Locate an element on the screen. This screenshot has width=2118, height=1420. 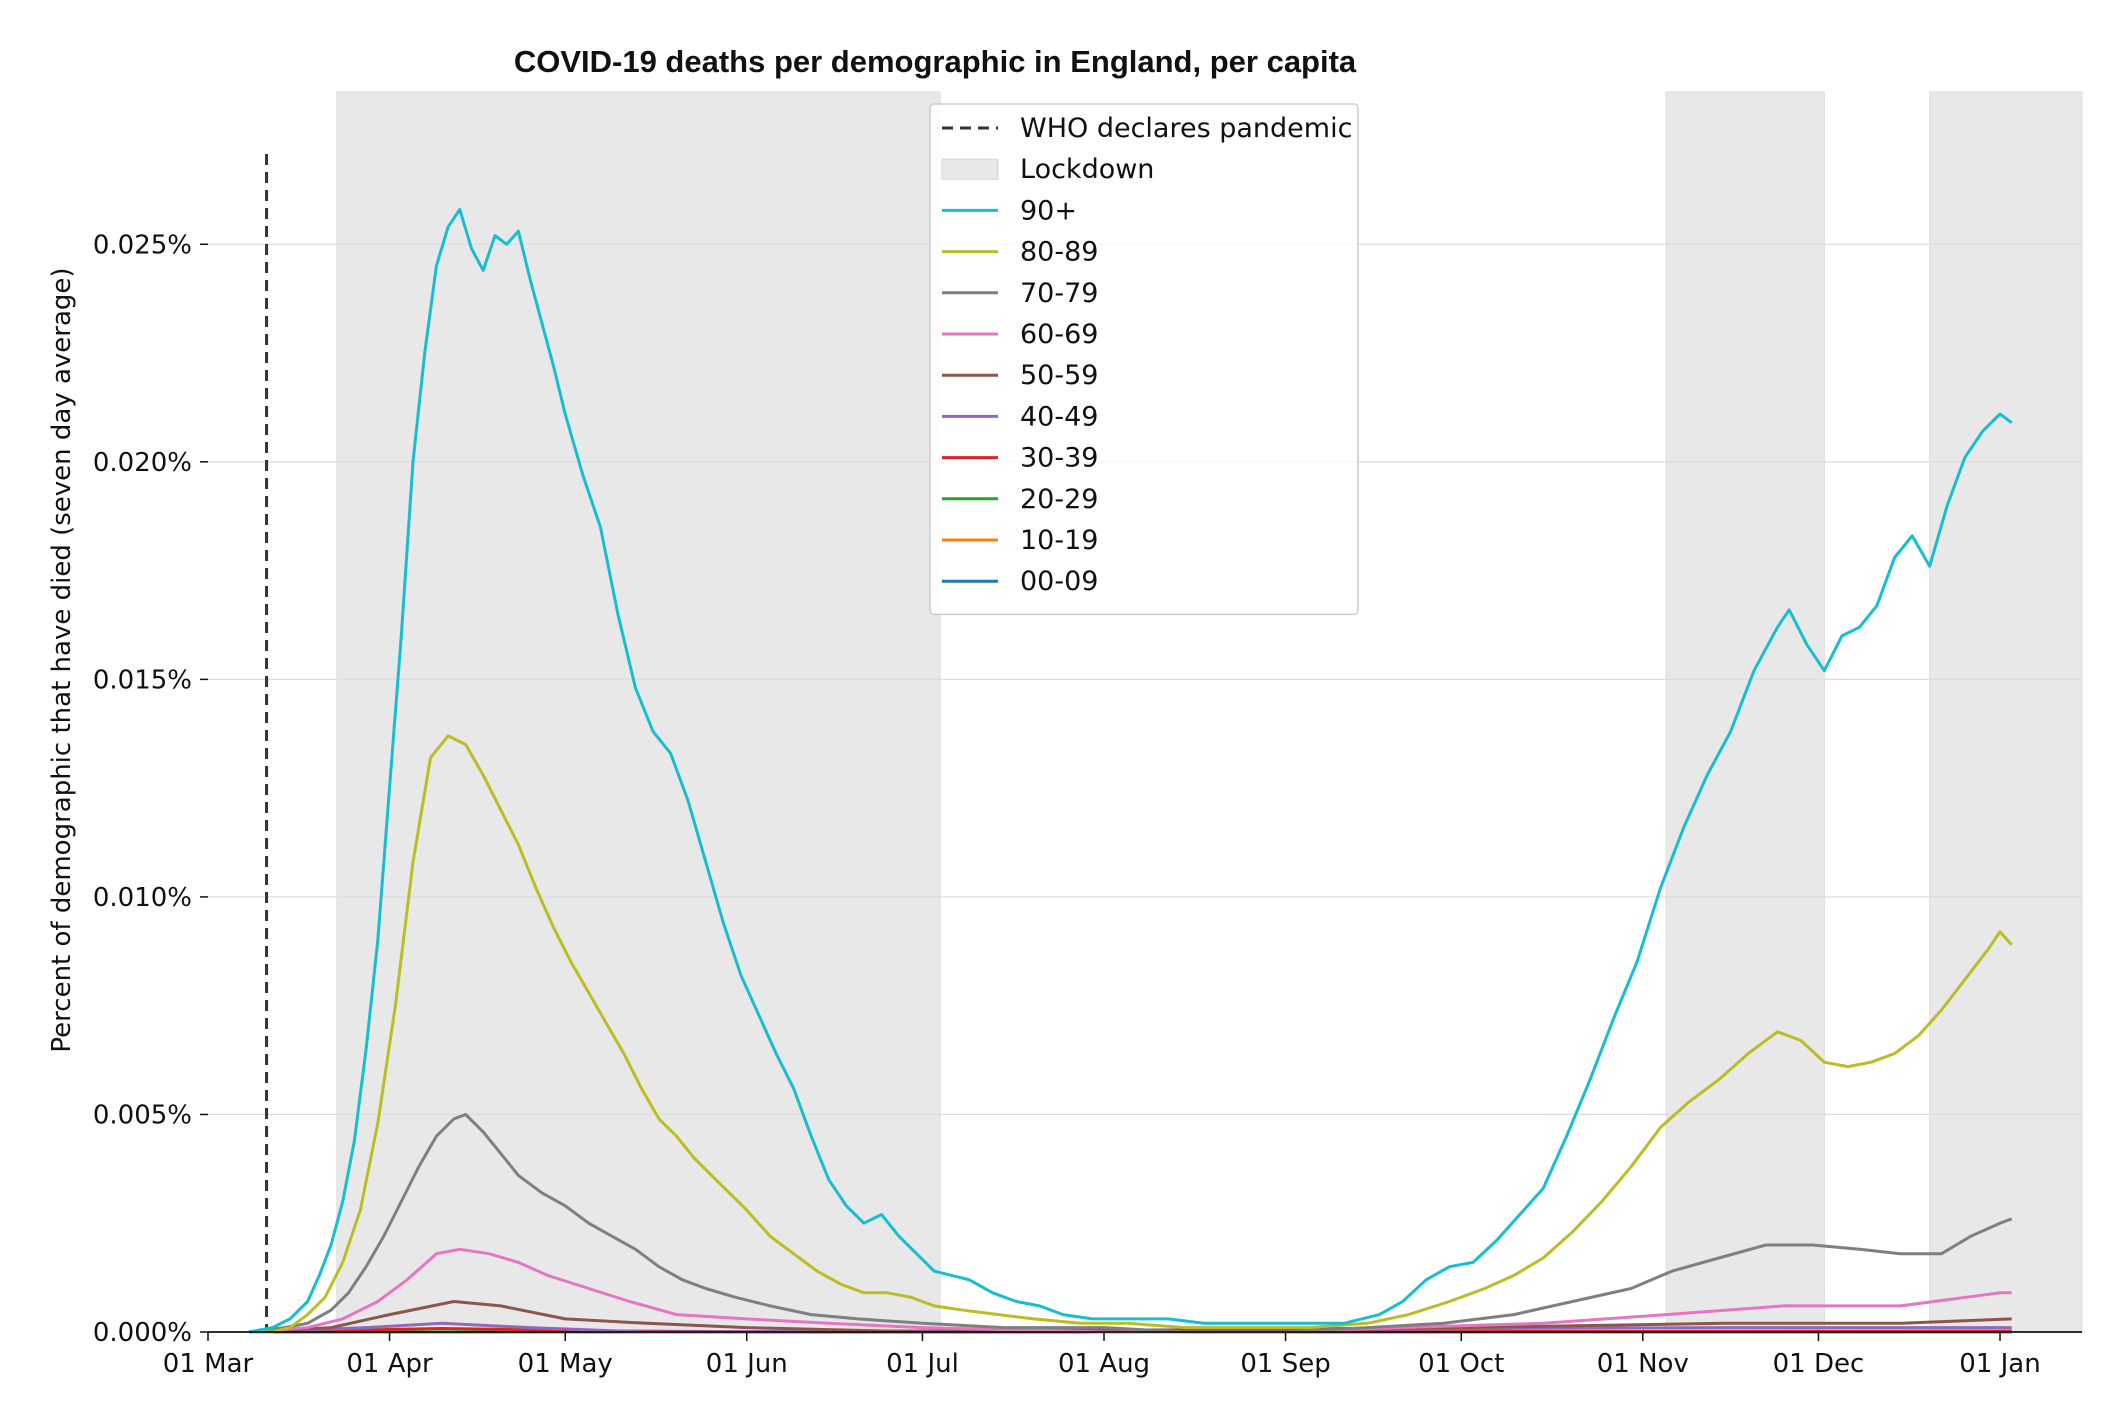
legend-label: 70-79 is located at coordinates (1059, 293).